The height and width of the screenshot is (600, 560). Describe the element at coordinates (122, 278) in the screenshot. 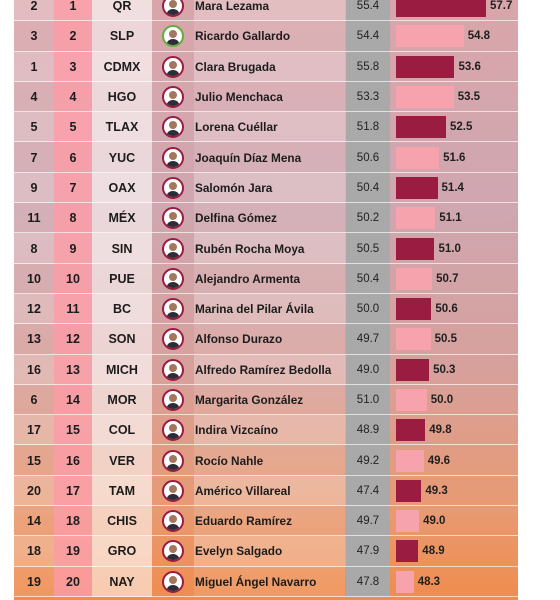

I see `state-code: PUE` at that location.